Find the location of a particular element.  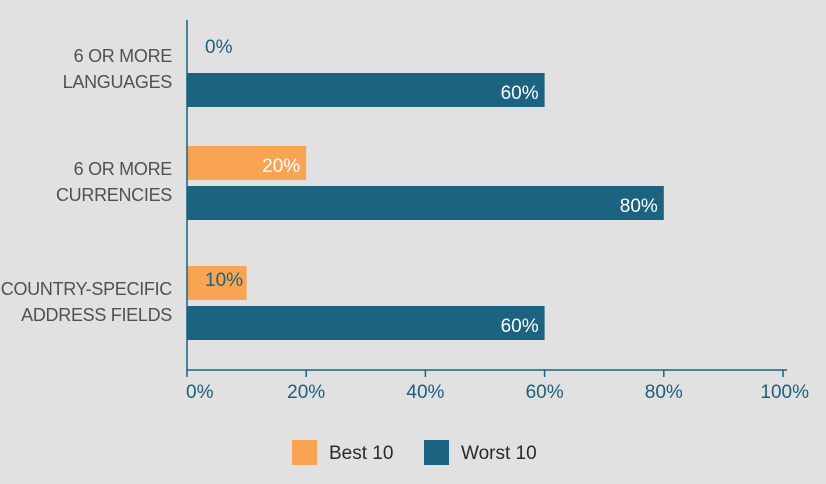

bar-value-label: 20% is located at coordinates (281, 166).